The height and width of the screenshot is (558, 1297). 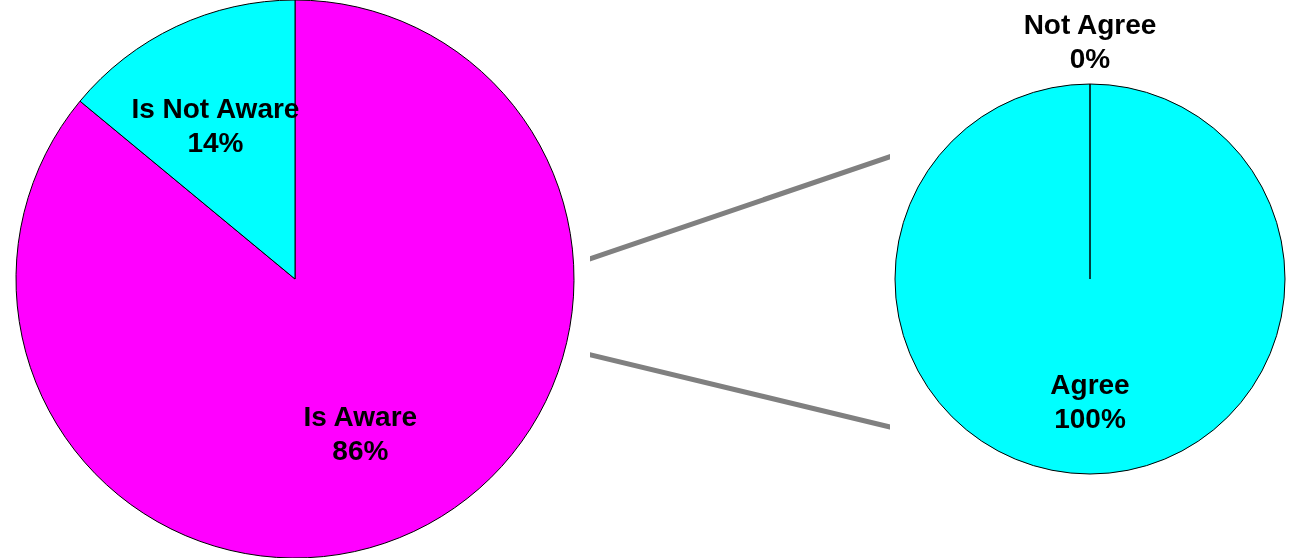 I want to click on category-label: Not Agree, so click(x=1090, y=24).